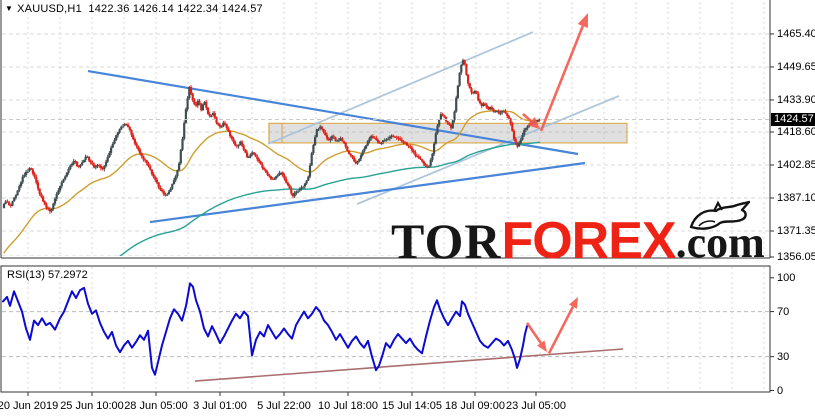 The image size is (815, 419). What do you see at coordinates (796, 132) in the screenshot?
I see `price-axis-label: 1418.60` at bounding box center [796, 132].